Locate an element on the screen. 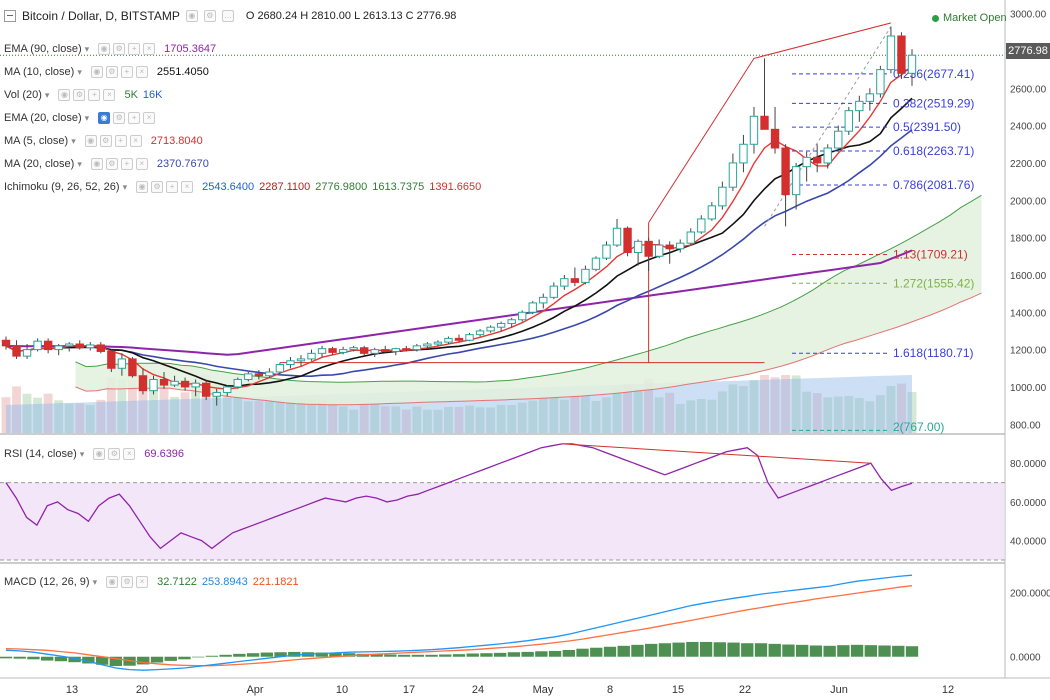  status-dot-icon is located at coordinates (935, 18).